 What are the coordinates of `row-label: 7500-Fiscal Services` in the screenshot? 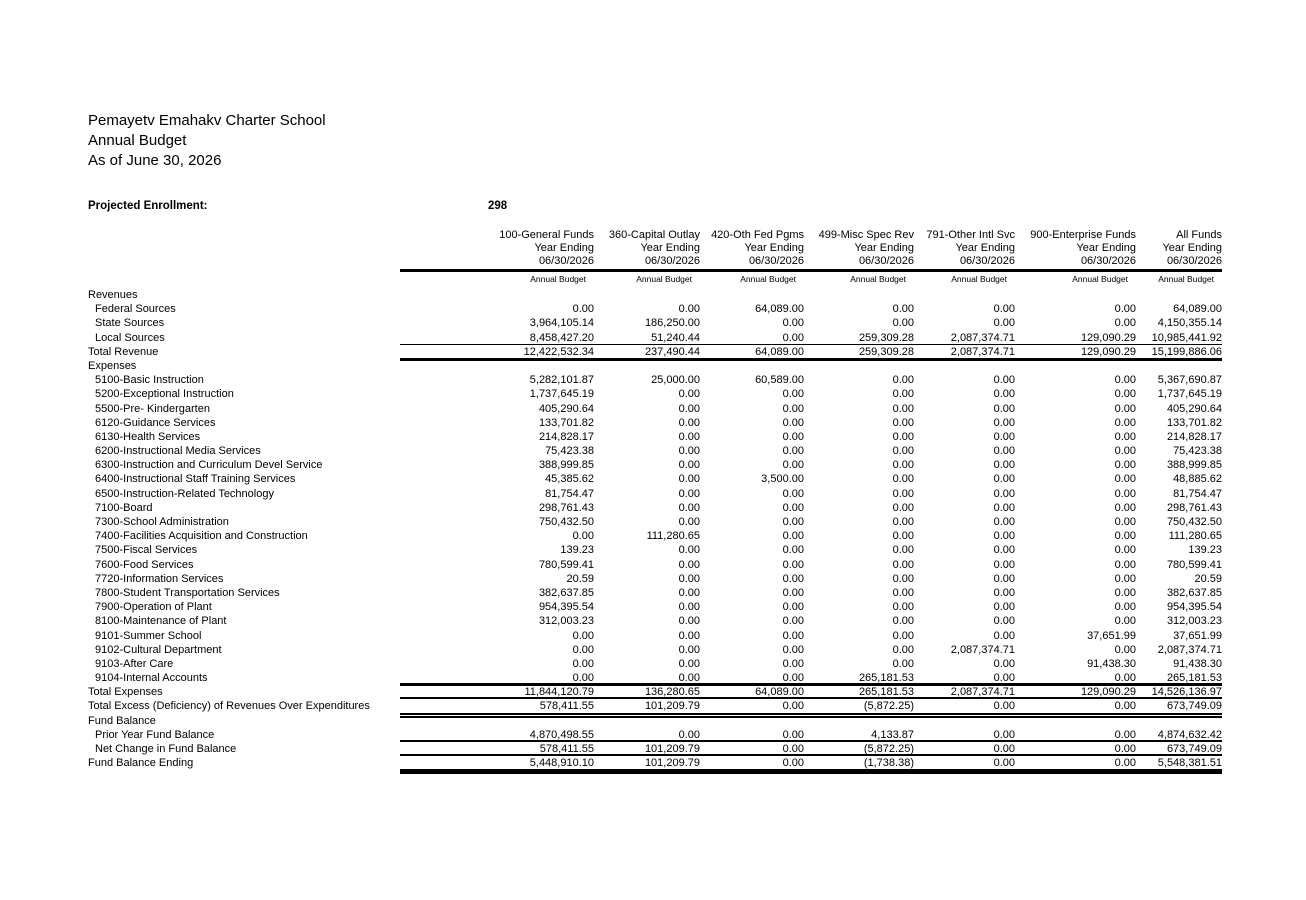 It's located at (146, 550).